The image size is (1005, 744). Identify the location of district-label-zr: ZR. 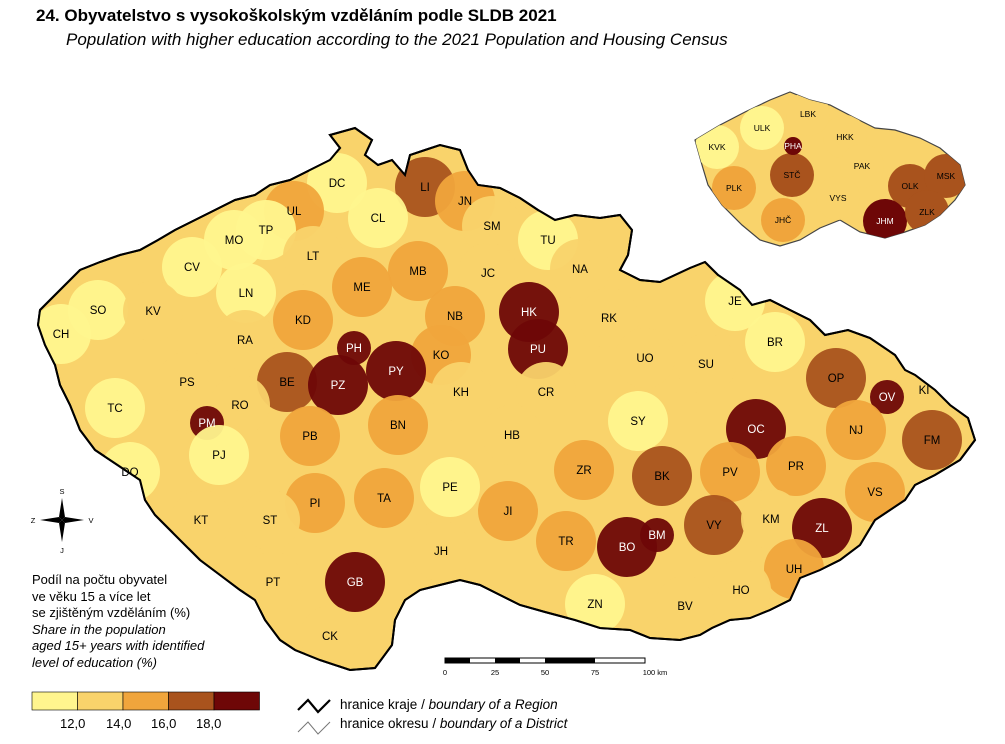
(583, 471).